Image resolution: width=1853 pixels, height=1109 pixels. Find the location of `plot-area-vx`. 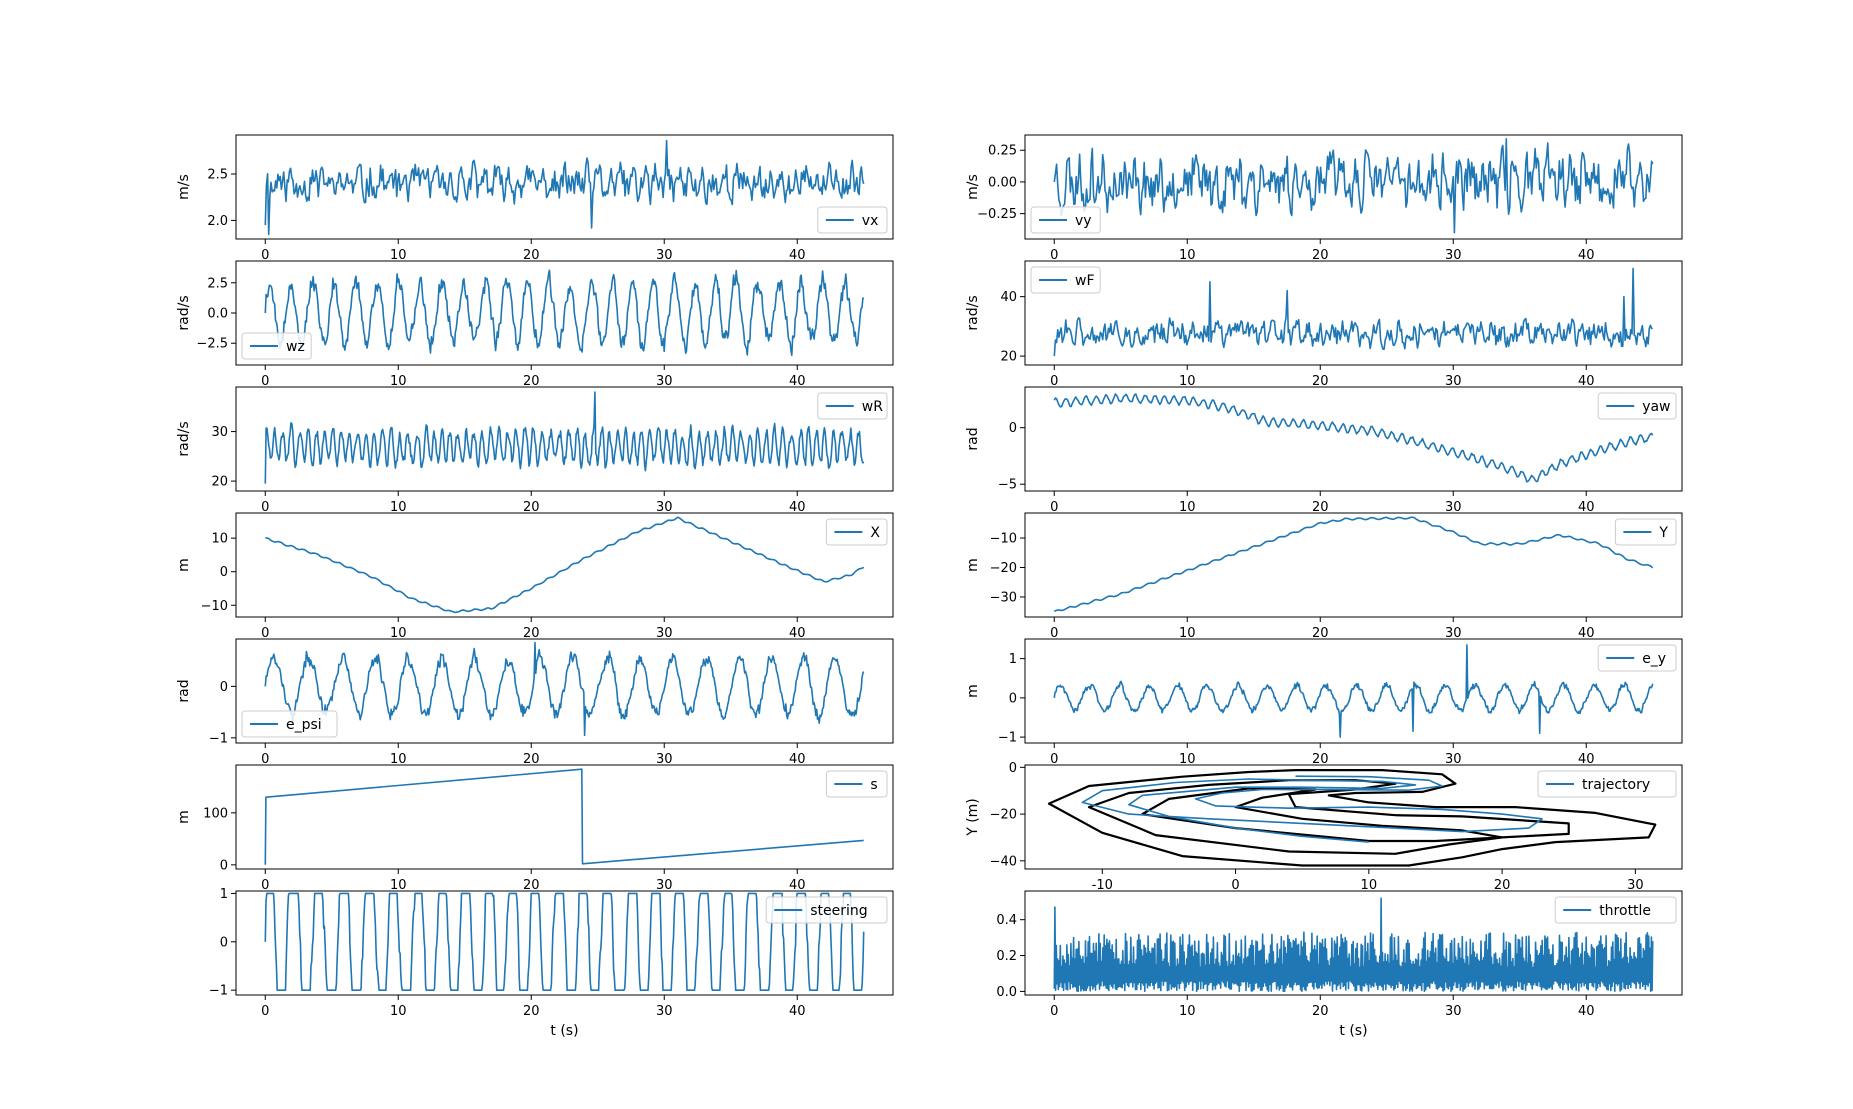

plot-area-vx is located at coordinates (564, 187).